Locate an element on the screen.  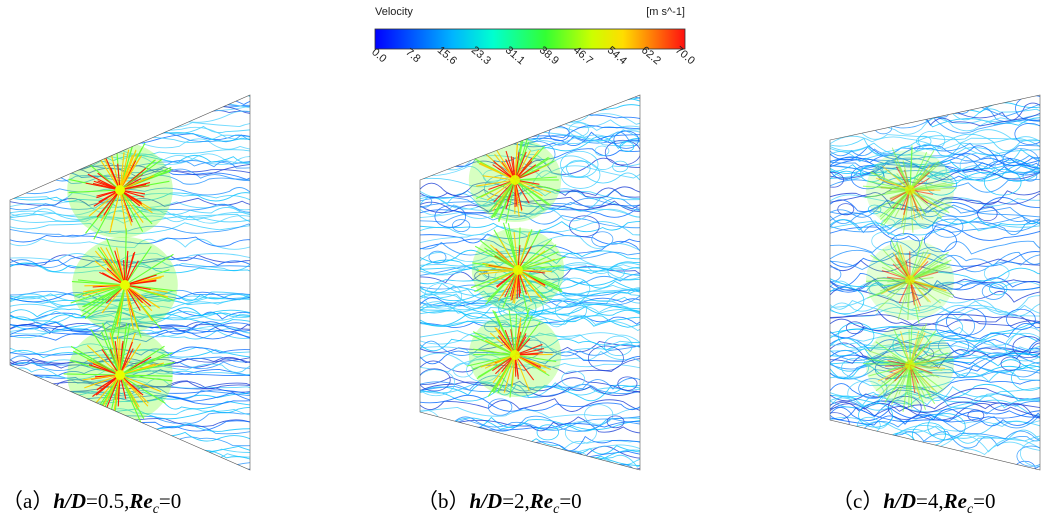
panel-c-frame is located at coordinates (935, 282).